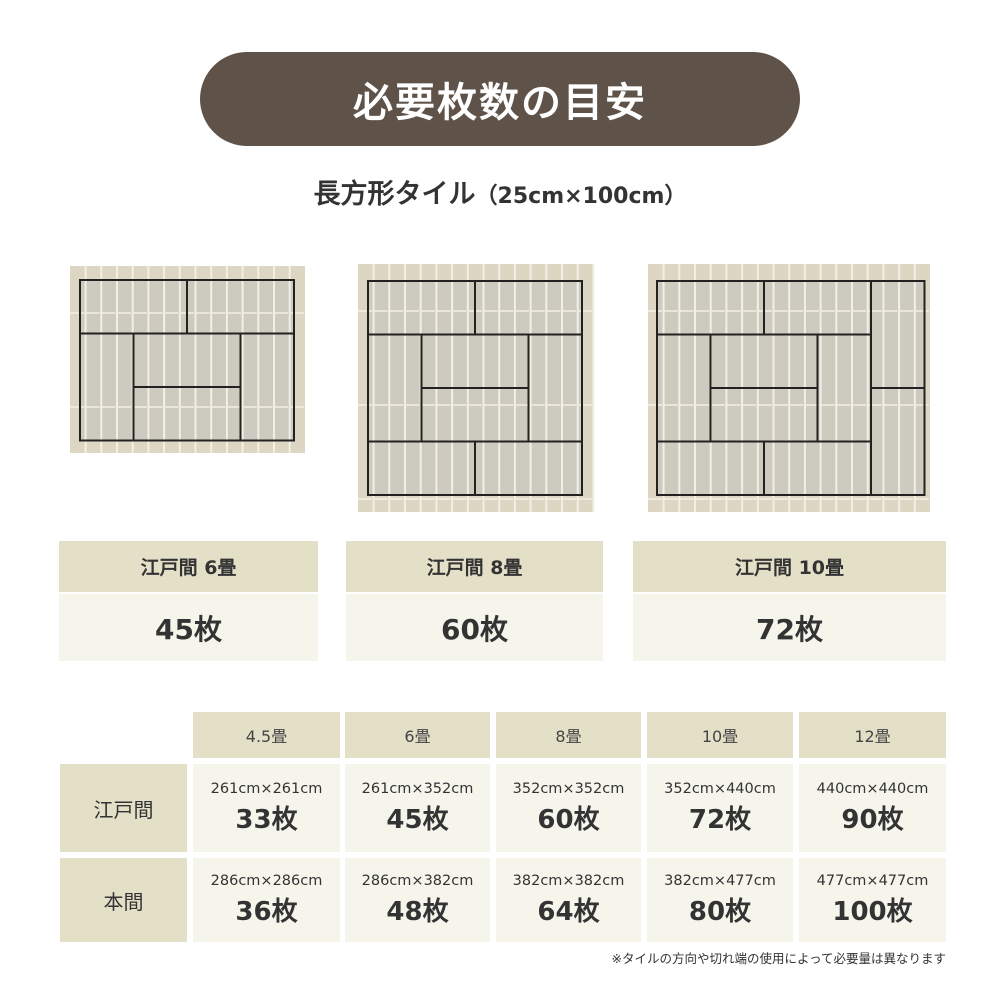  Describe the element at coordinates (778, 958) in the screenshot. I see `footnote: ※タイルの方向や切れ端の使用によって必要量は異なります` at that location.